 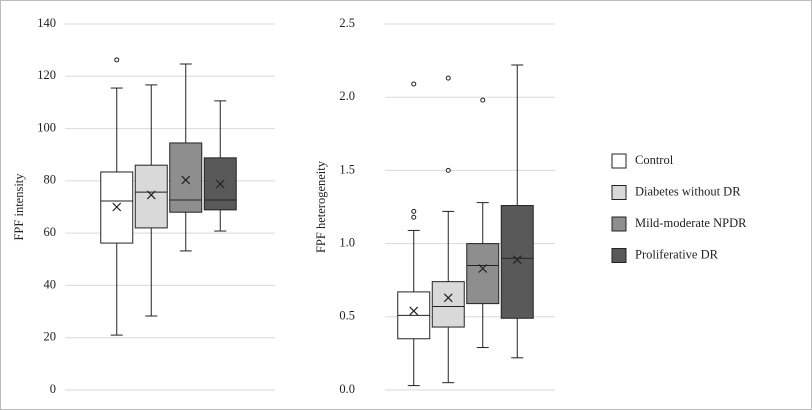 What do you see at coordinates (654, 160) in the screenshot?
I see `legend-label: Control` at bounding box center [654, 160].